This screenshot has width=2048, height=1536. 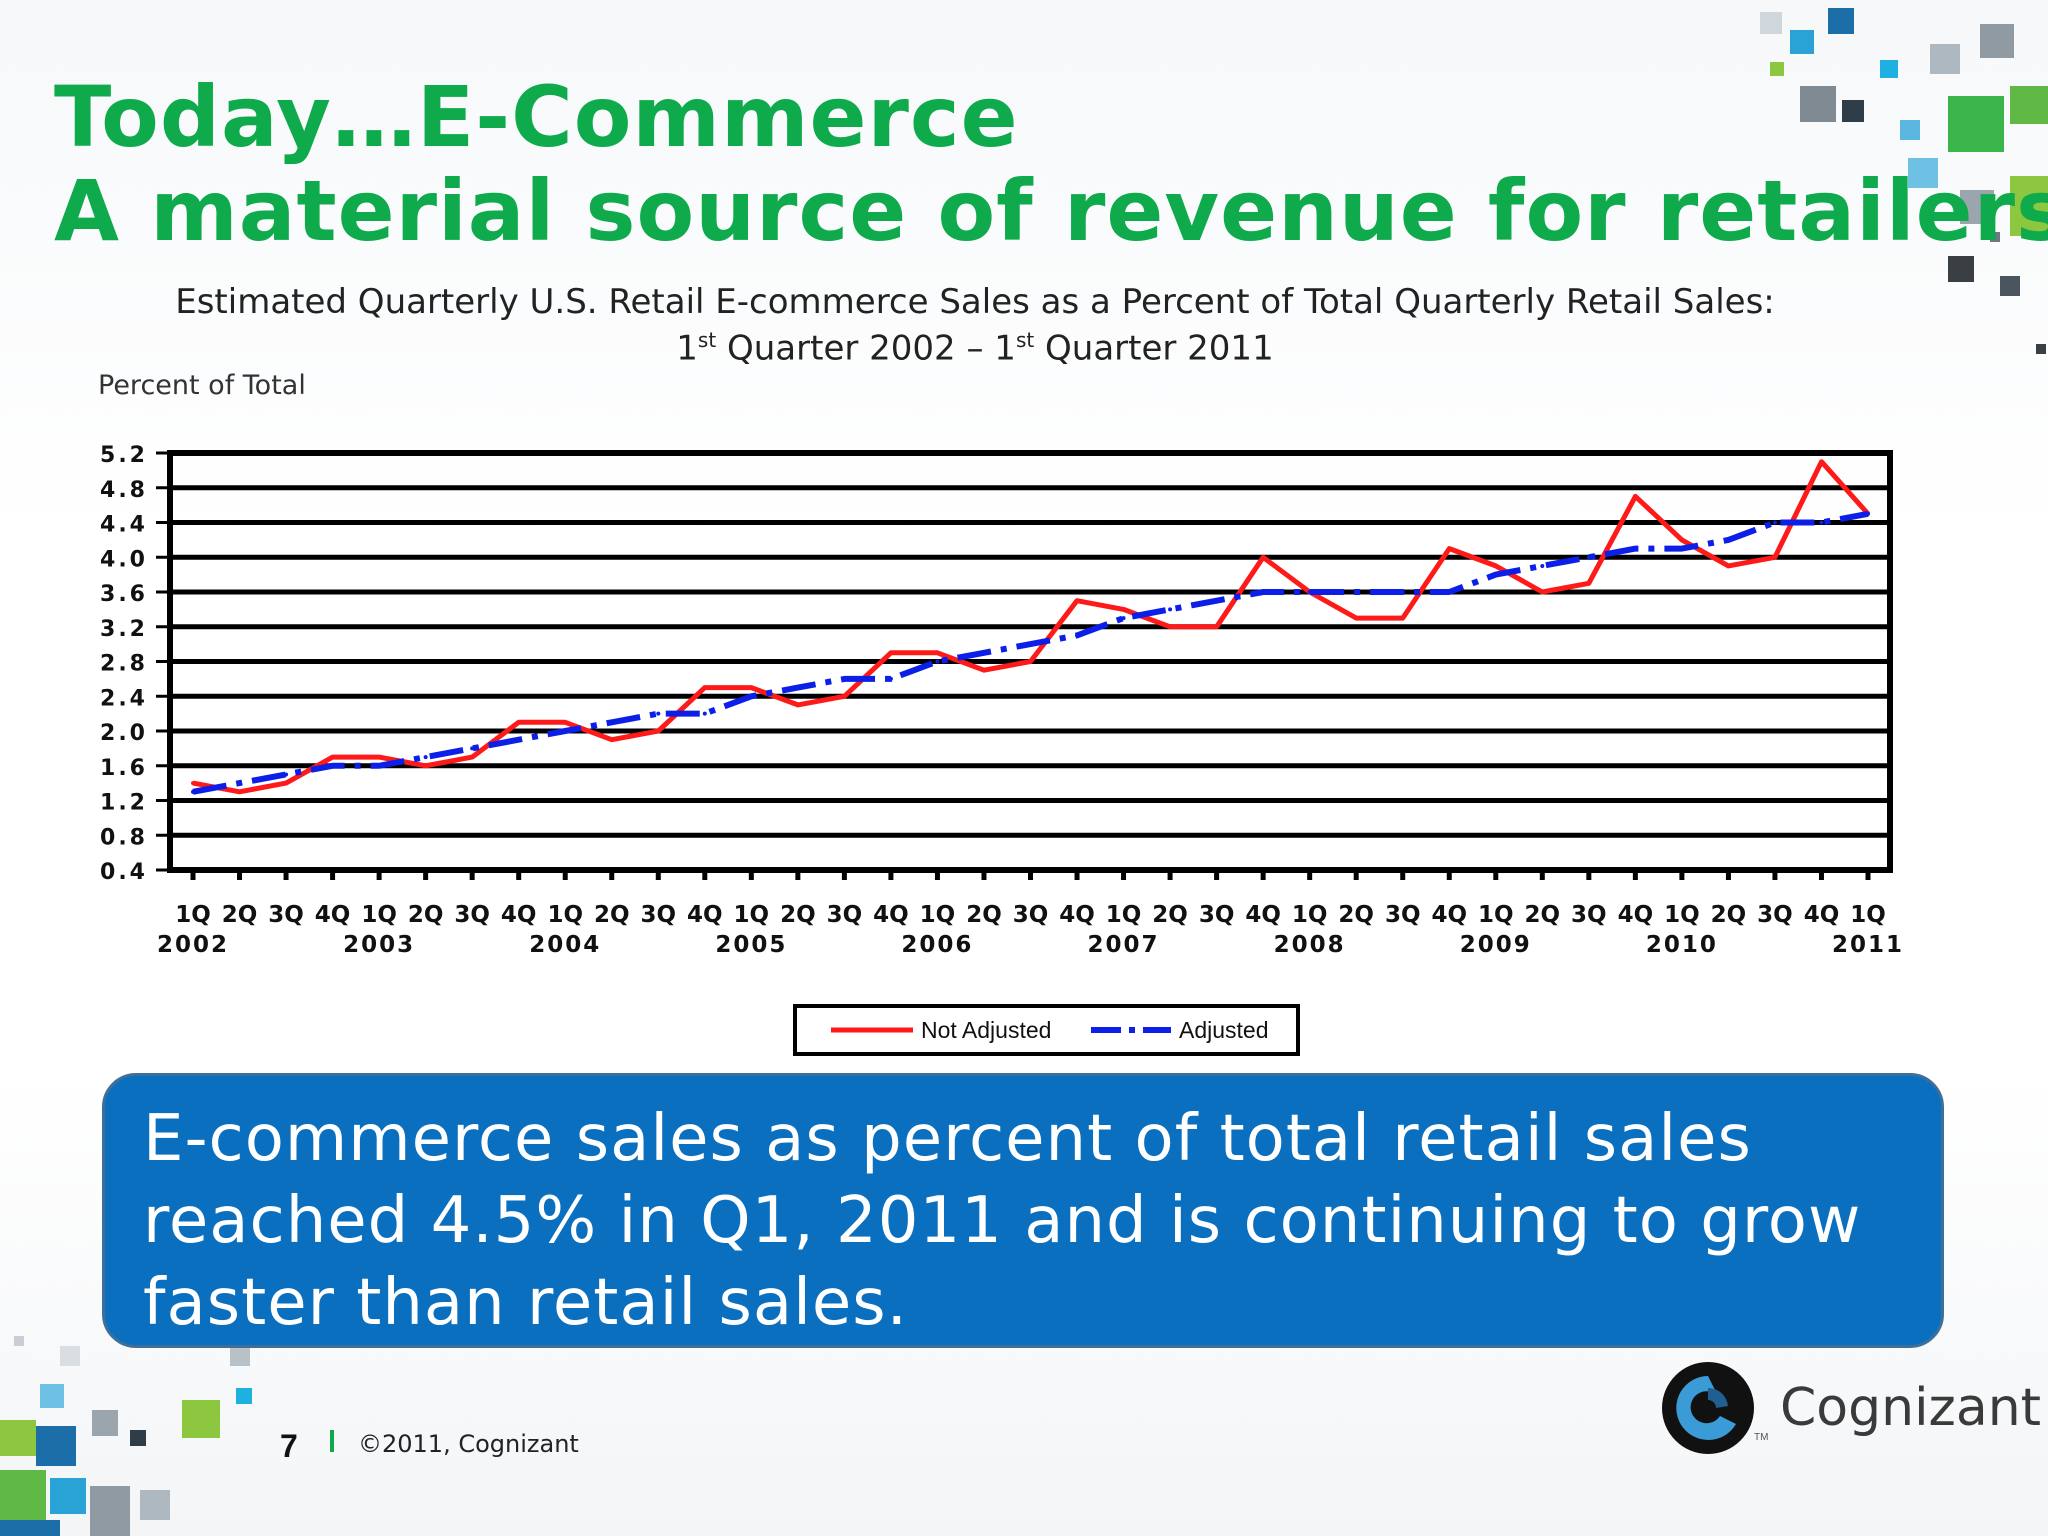 What do you see at coordinates (124, 768) in the screenshot?
I see `y-tick-label: 1.6` at bounding box center [124, 768].